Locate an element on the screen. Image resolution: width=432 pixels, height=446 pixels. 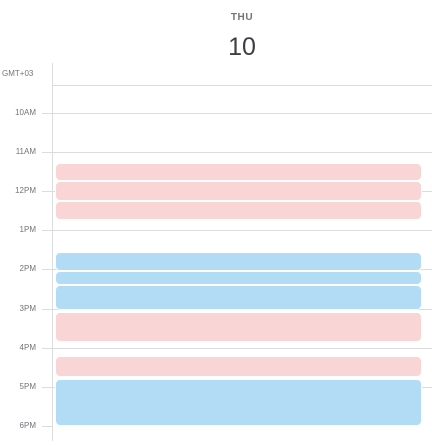
hour-row: 10AM is located at coordinates (216, 112).